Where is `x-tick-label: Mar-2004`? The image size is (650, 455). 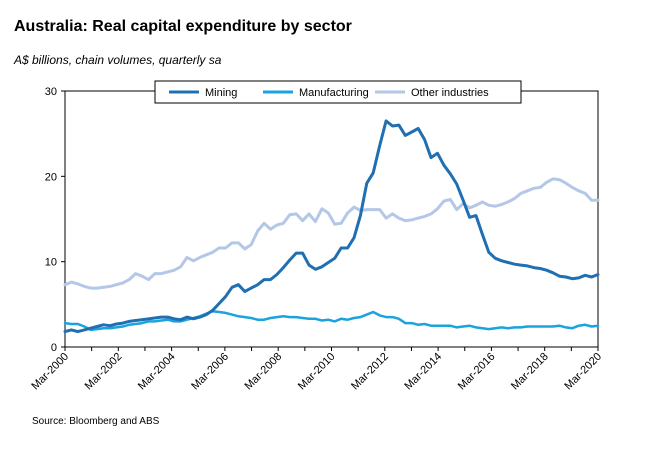 x-tick-label: Mar-2004 is located at coordinates (157, 372).